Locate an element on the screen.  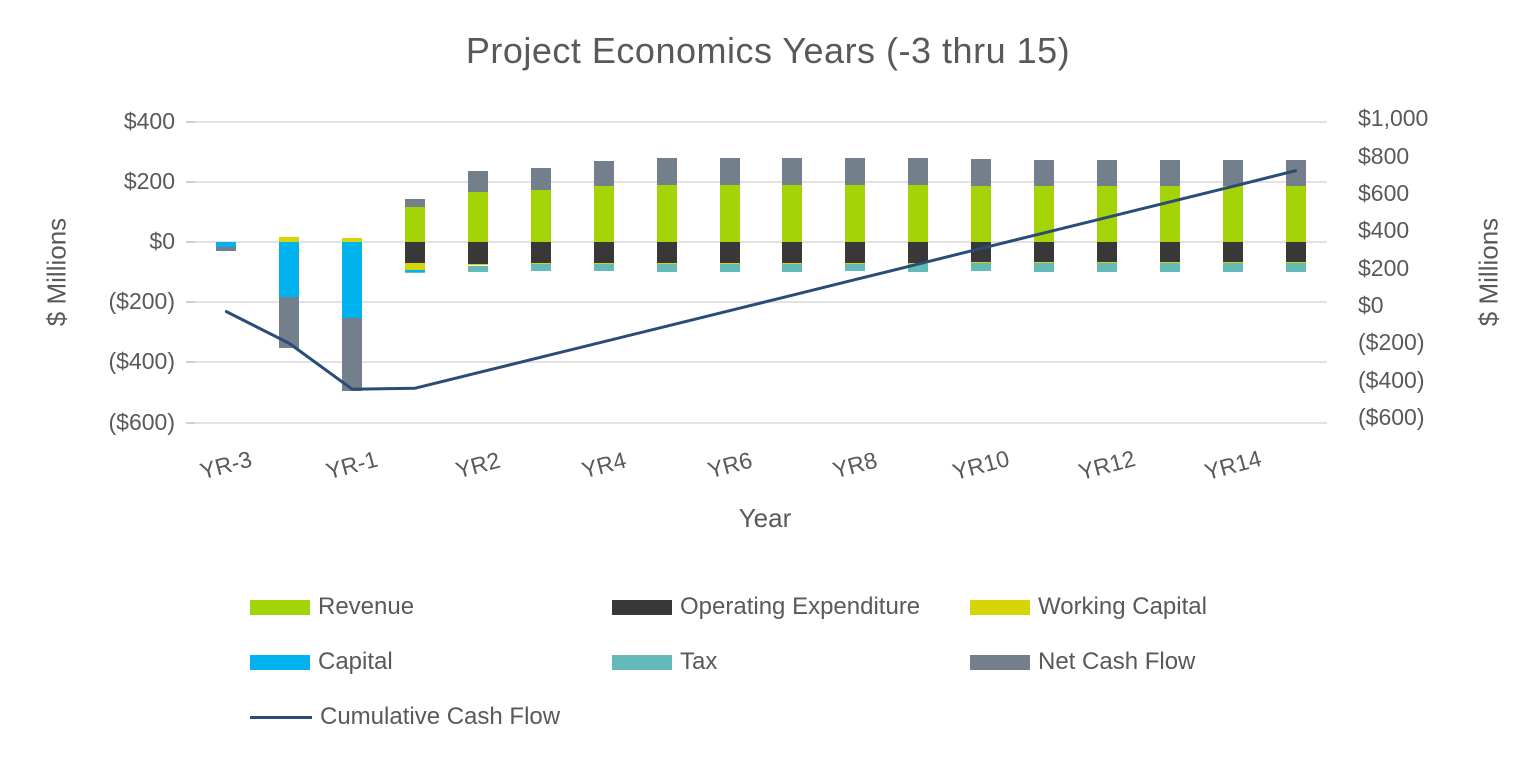
legend-label: Capital is located at coordinates (355, 661).